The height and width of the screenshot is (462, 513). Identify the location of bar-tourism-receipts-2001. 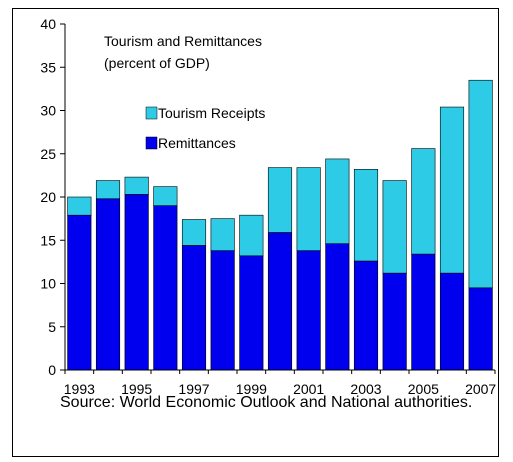
(308, 209).